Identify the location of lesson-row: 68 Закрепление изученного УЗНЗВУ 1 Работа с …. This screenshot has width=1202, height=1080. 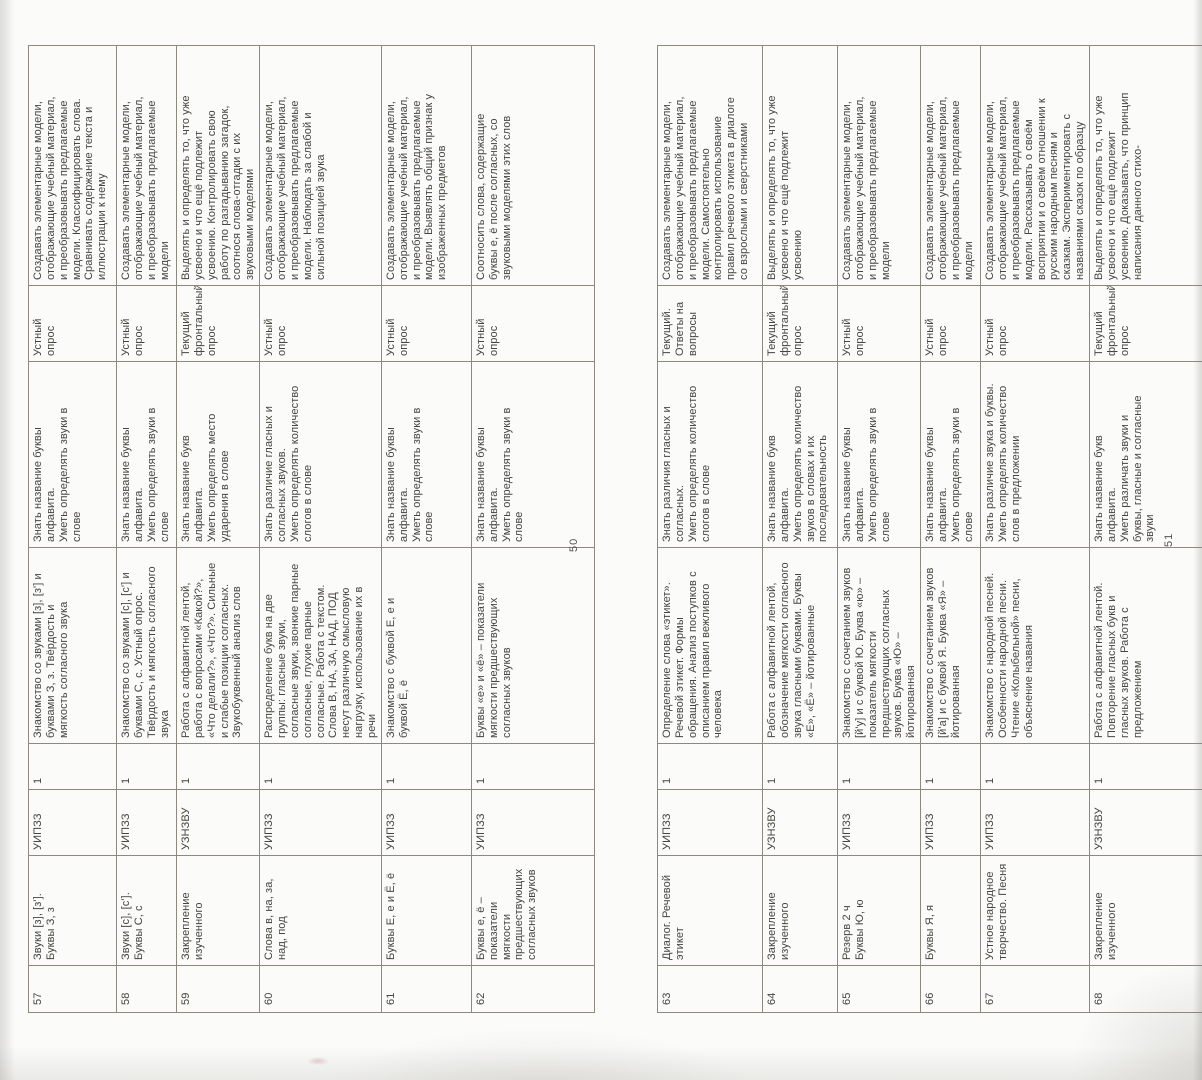
(1145, 529).